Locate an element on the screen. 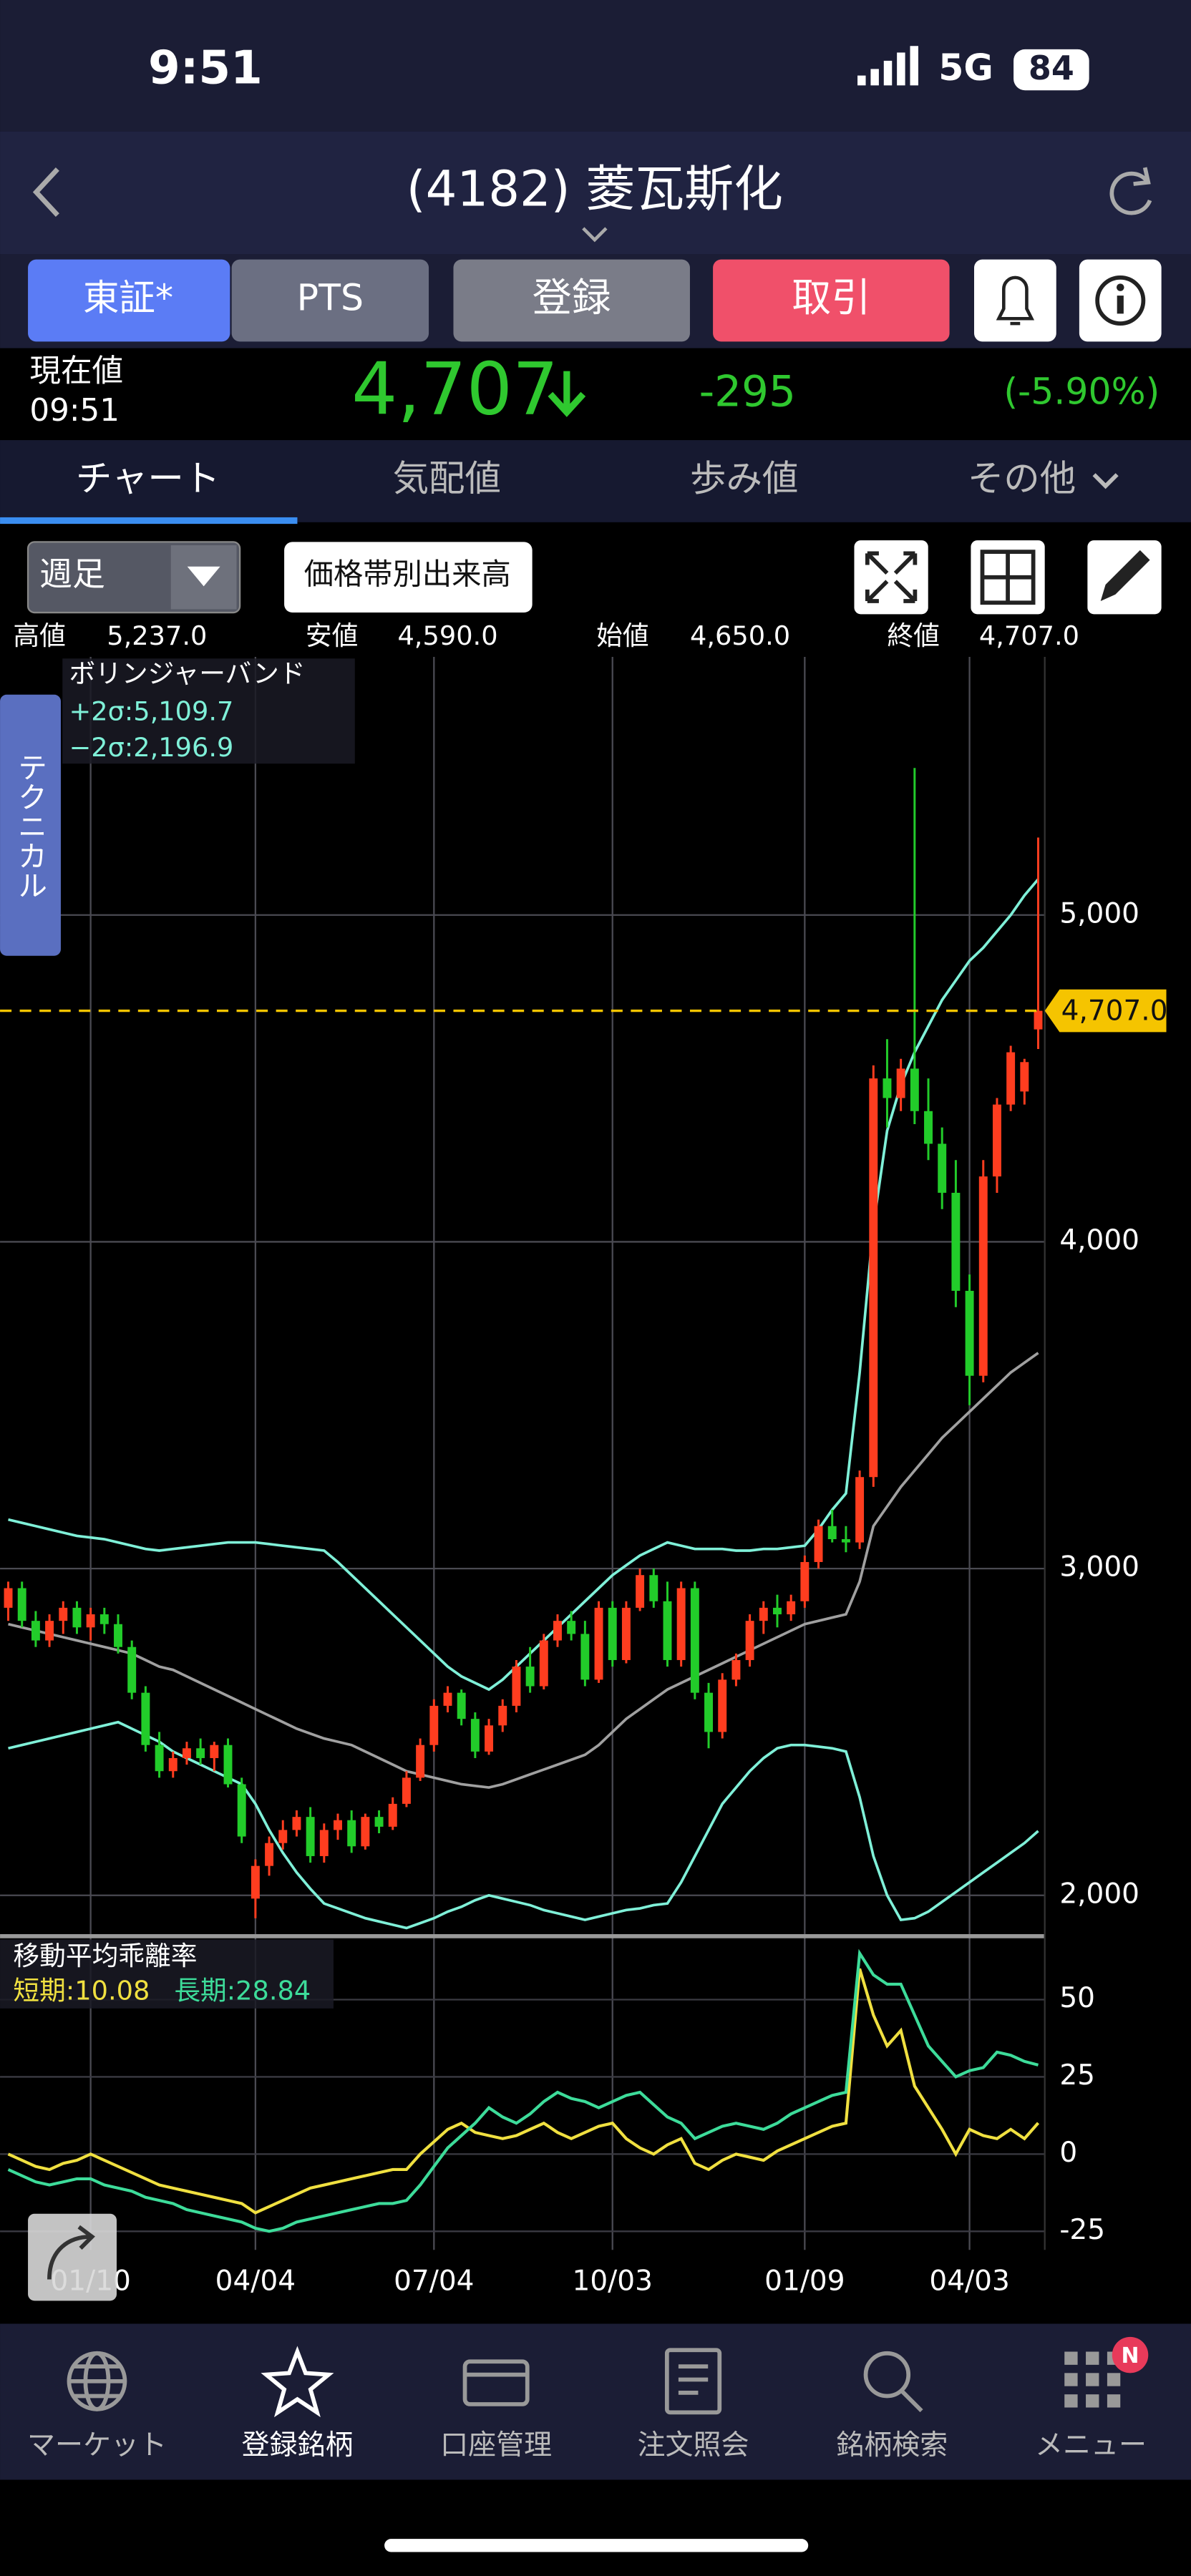 Image resolution: width=1191 pixels, height=2576 pixels. header is located at coordinates (595, 193).